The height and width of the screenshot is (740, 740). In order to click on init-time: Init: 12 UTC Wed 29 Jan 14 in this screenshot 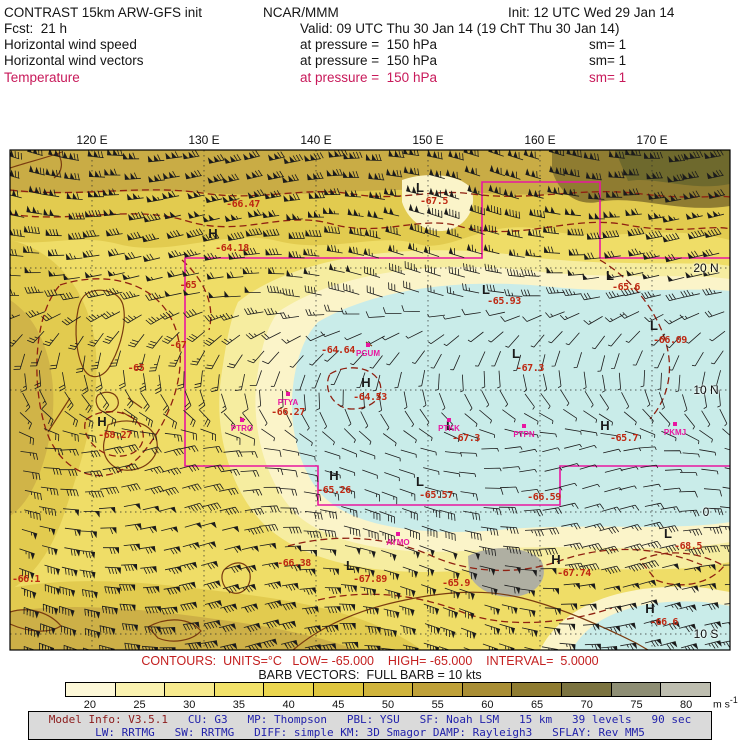, I will do `click(591, 12)`.